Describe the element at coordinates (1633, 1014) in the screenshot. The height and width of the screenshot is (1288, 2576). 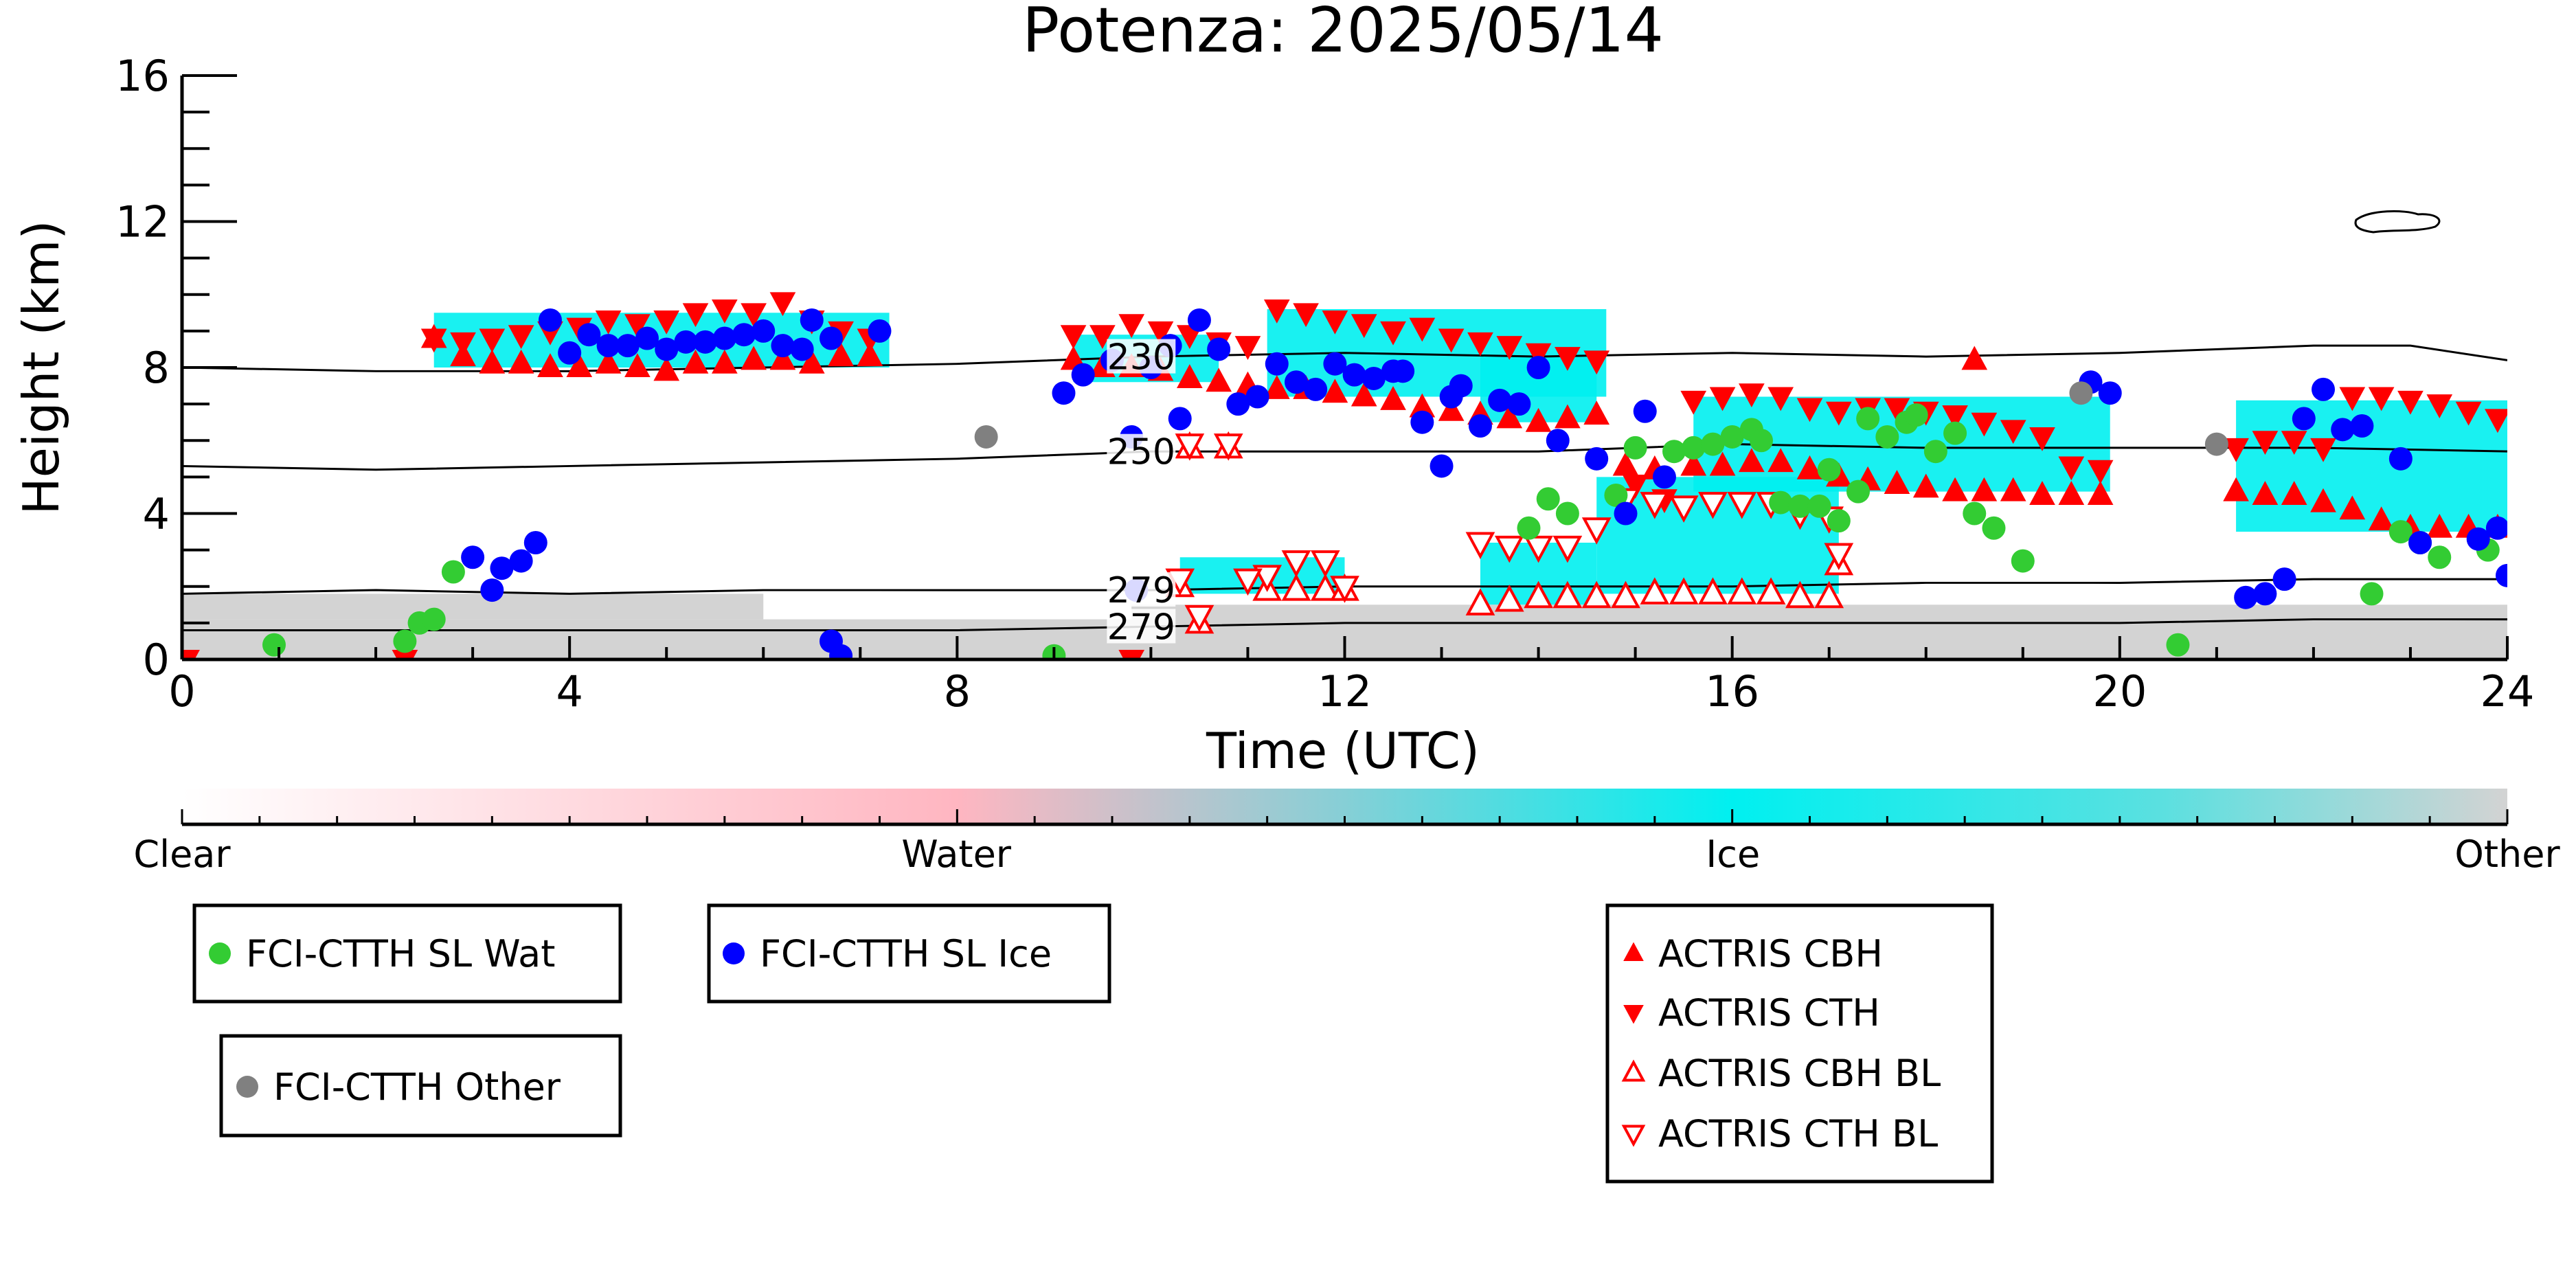
I see `legend-marker-actris-cth` at that location.